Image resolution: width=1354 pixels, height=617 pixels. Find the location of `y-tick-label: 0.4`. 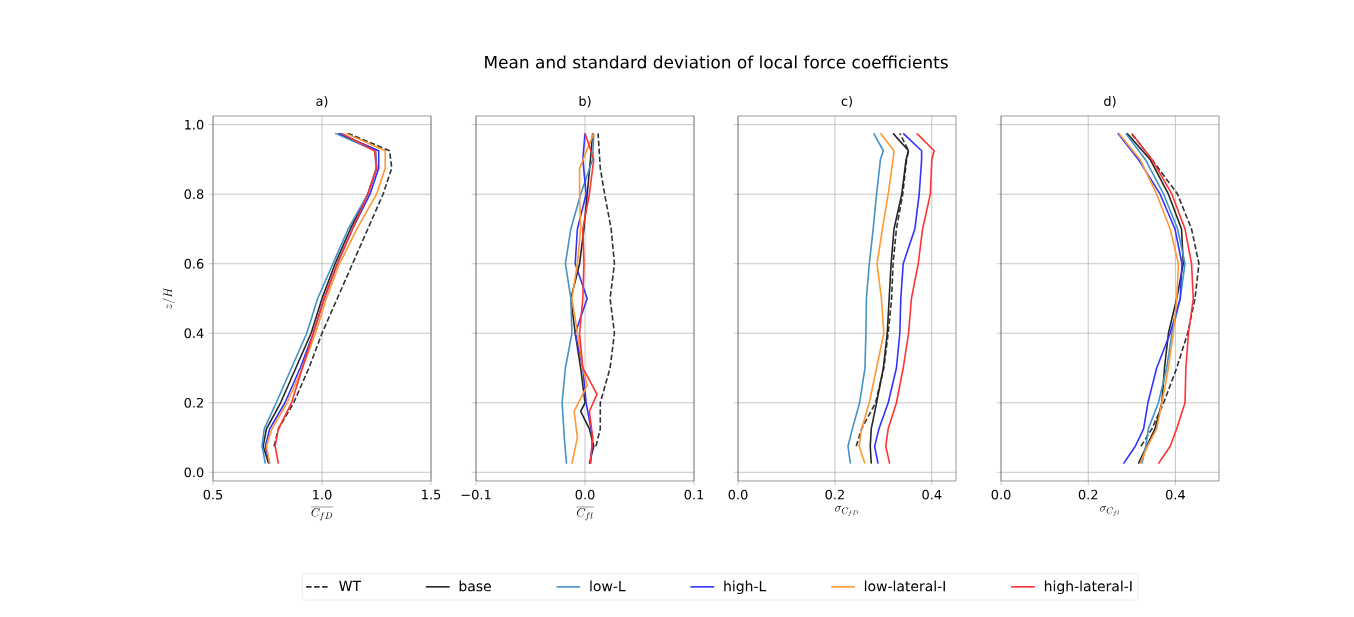

y-tick-label: 0.4 is located at coordinates (194, 333).